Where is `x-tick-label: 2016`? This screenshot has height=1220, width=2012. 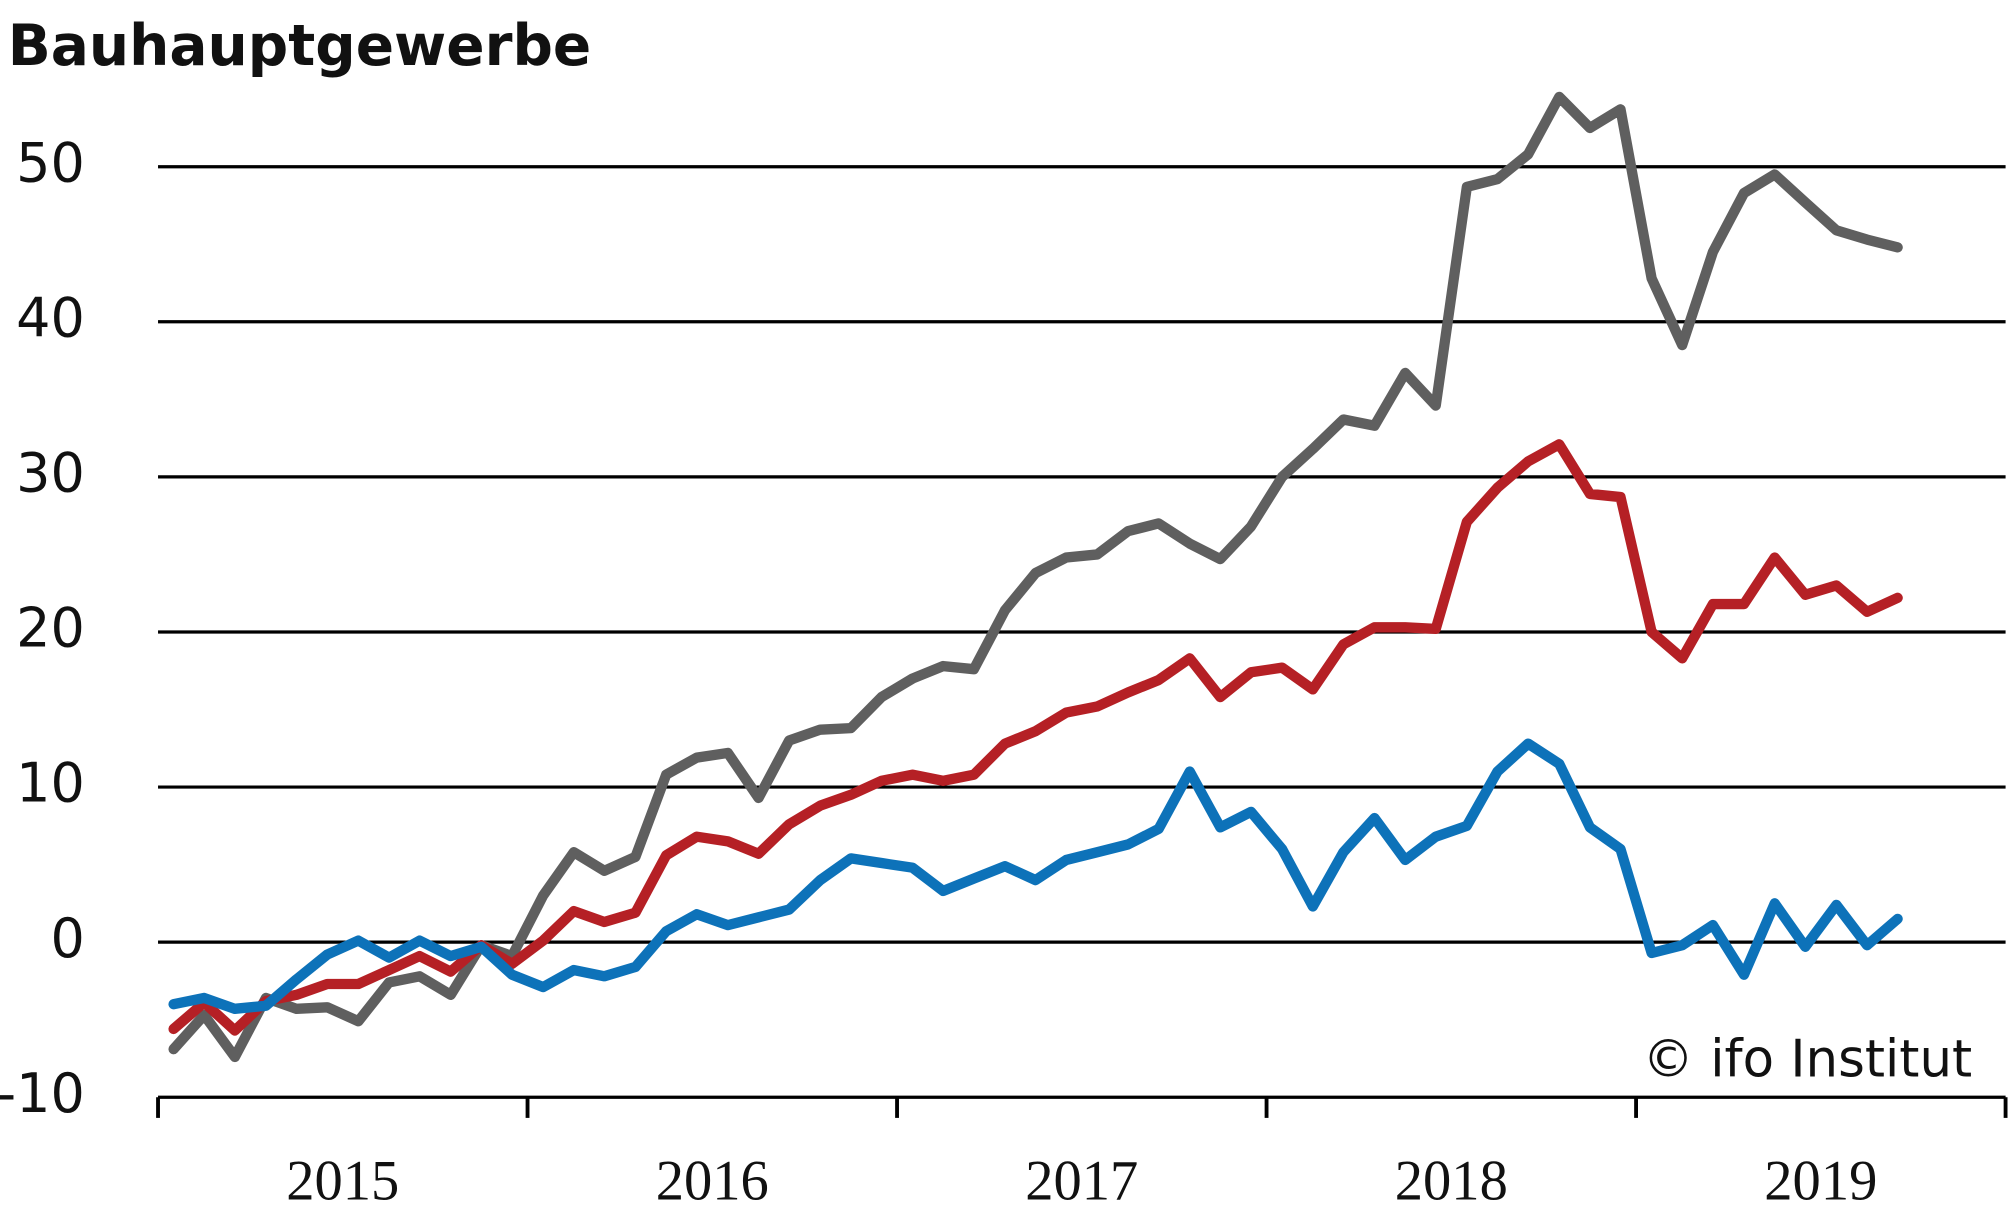 x-tick-label: 2016 is located at coordinates (712, 1180).